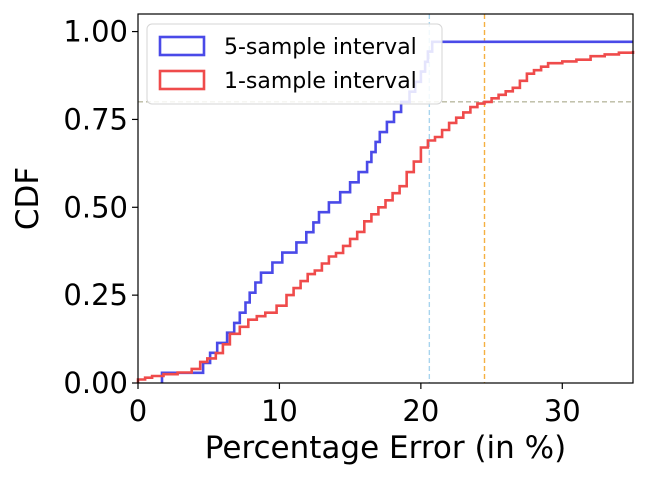 The height and width of the screenshot is (481, 646). I want to click on y-tick-label-1.00: 1.00, so click(95, 32).